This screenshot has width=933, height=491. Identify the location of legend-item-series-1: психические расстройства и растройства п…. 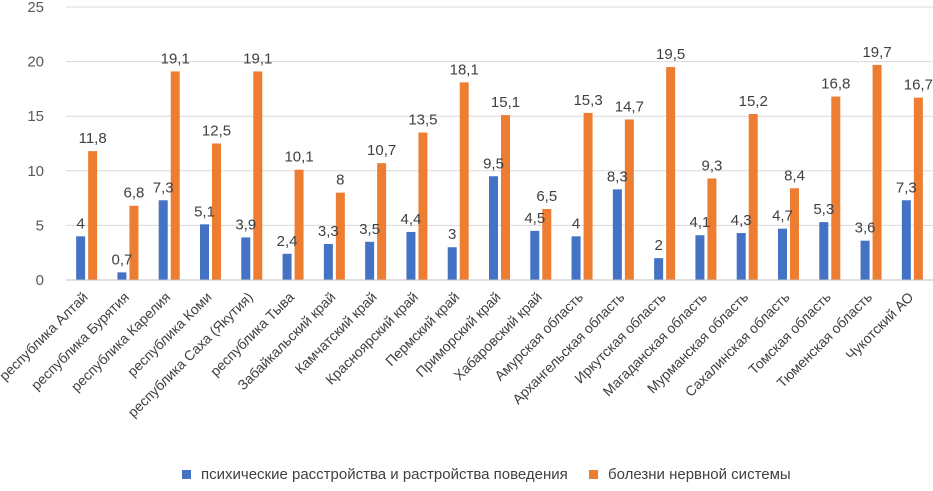
(375, 474).